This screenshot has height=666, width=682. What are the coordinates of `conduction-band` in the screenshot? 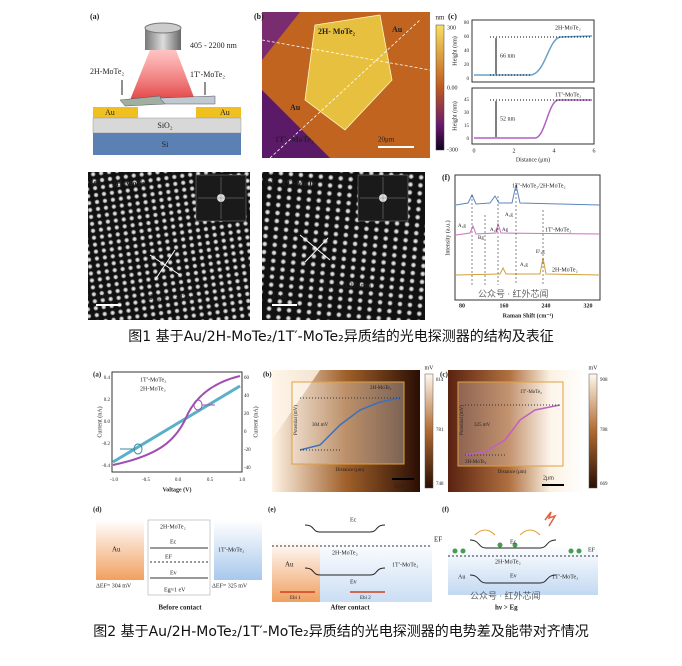 It's located at (345, 528).